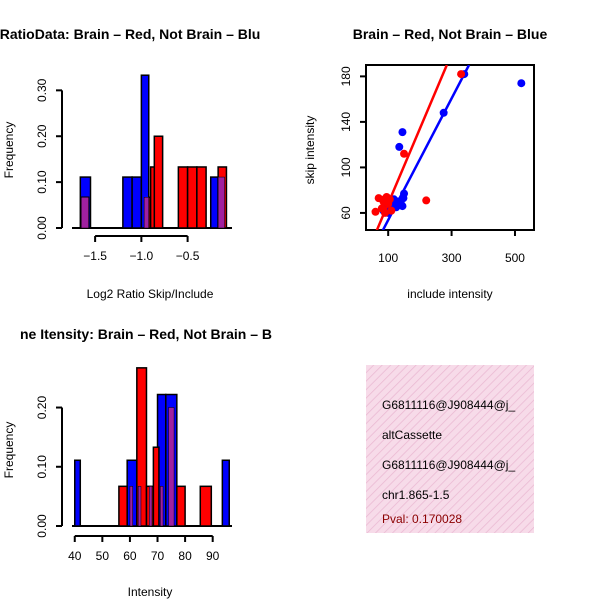  What do you see at coordinates (213, 556) in the screenshot?
I see `x-tick-label: 90` at bounding box center [213, 556].